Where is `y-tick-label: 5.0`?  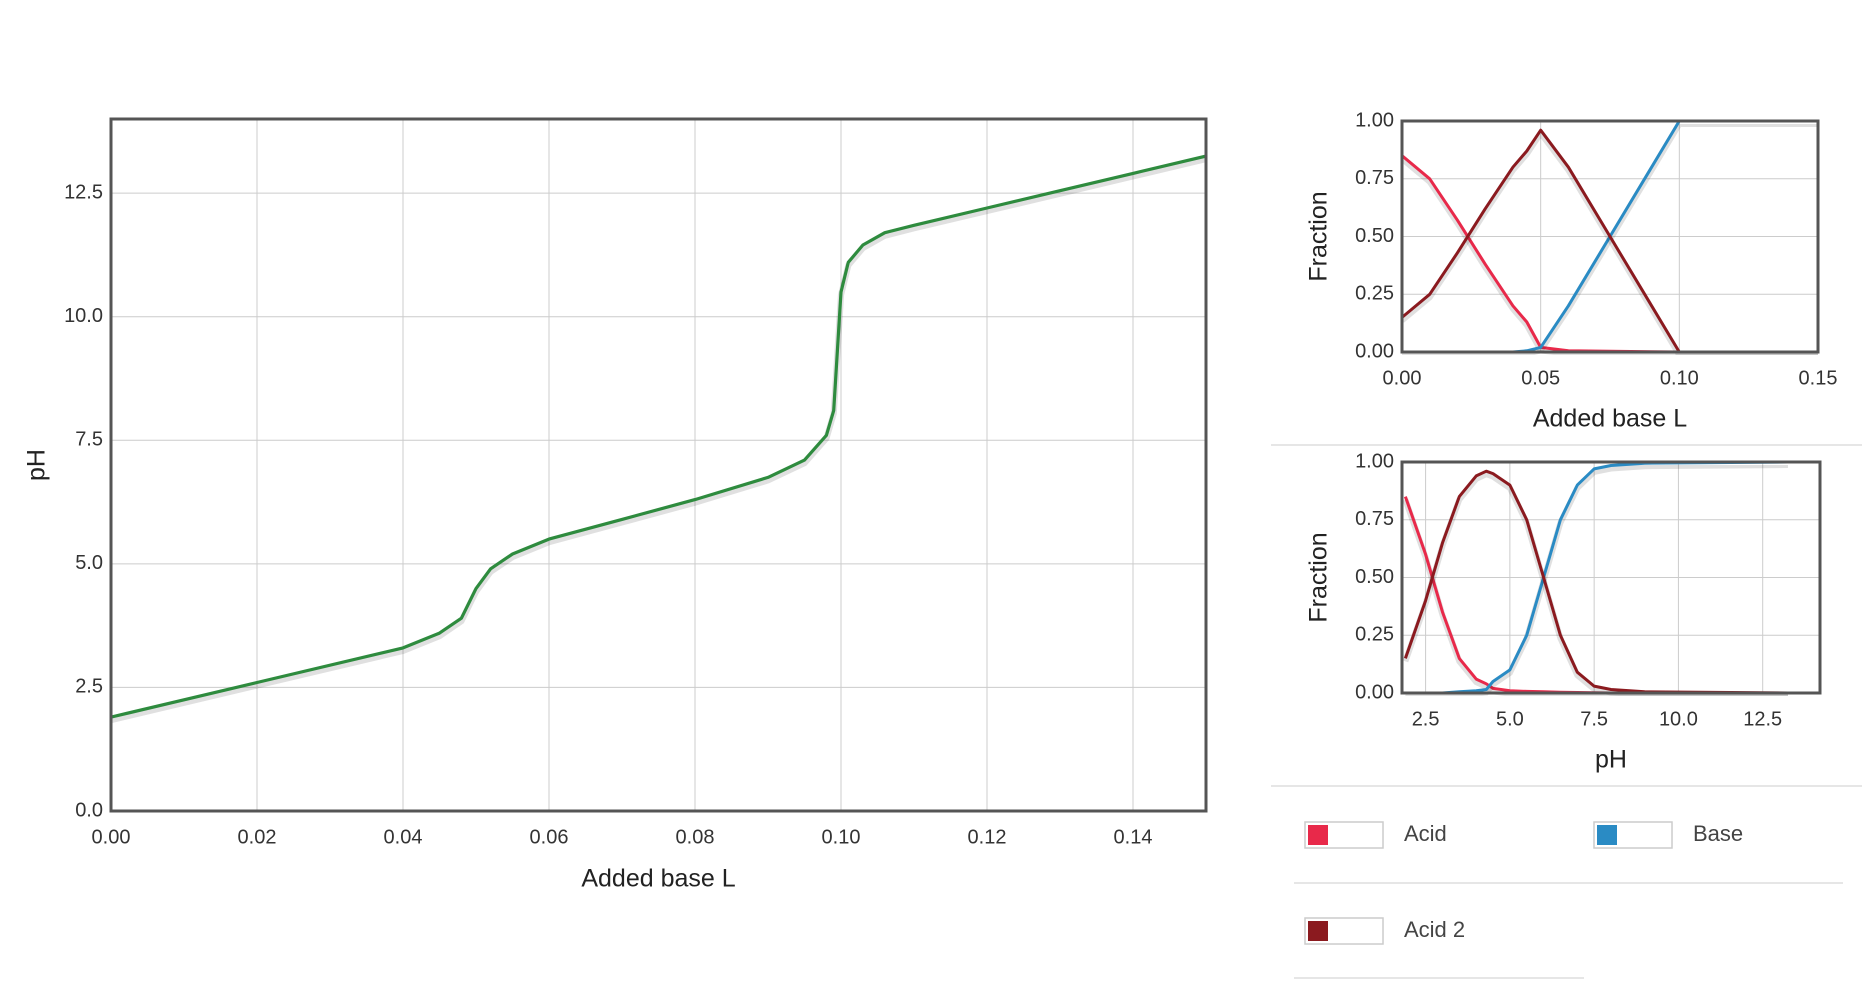 y-tick-label: 5.0 is located at coordinates (89, 563).